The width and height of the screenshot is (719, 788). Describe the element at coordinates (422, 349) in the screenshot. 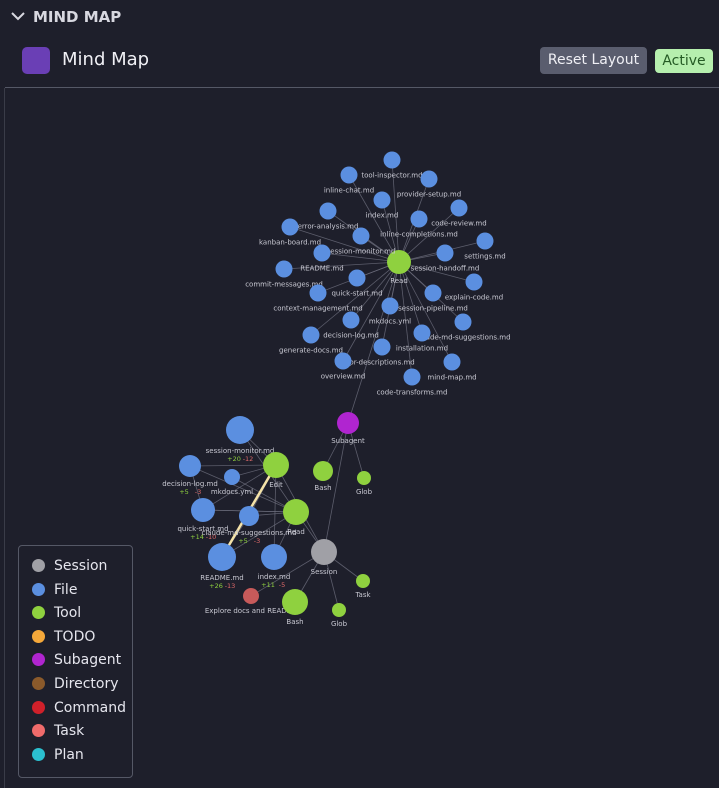

I see `node-label: installation.md` at that location.